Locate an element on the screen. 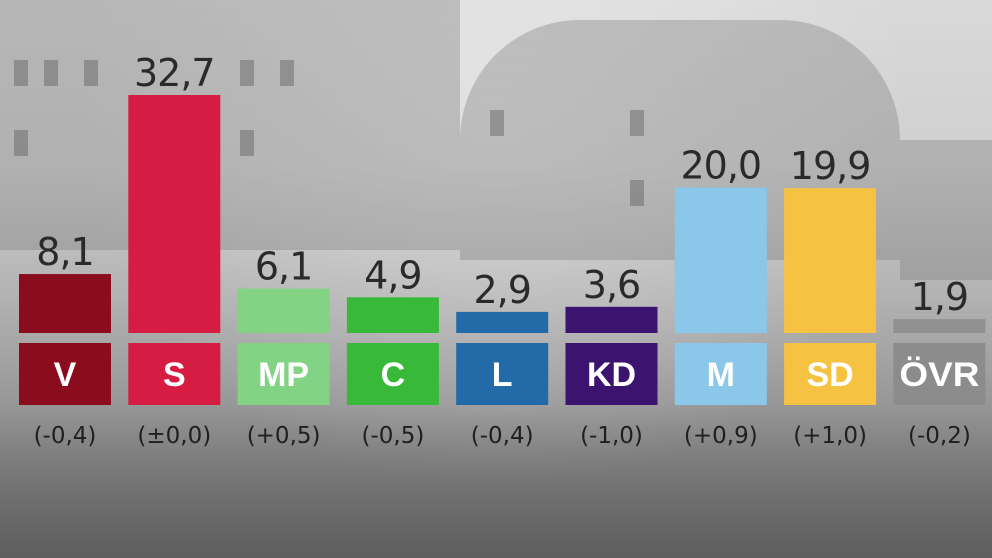 This screenshot has width=992, height=558. value-label-m: 20,0 is located at coordinates (720, 165).